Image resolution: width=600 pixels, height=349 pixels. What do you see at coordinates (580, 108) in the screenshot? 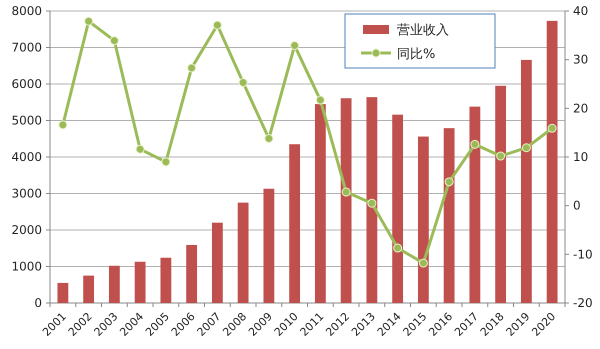
I see `y2-tick-label: 20` at bounding box center [580, 108].